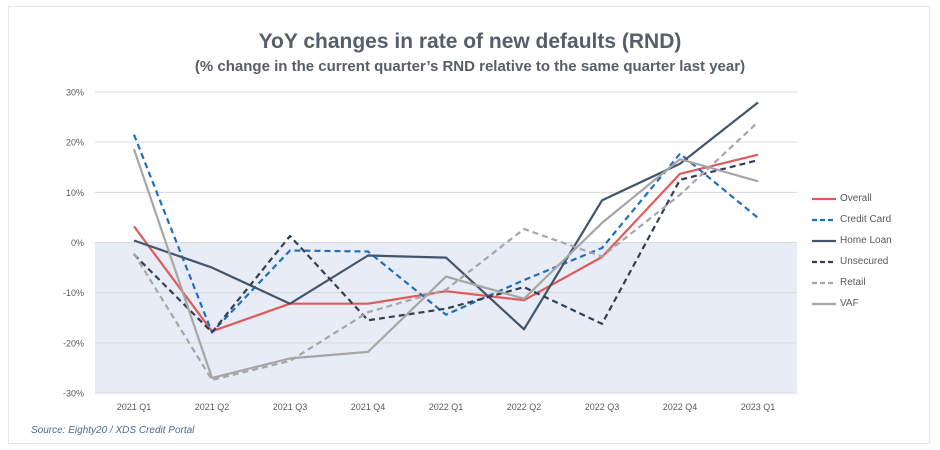 The height and width of the screenshot is (450, 940). I want to click on x-tick-label: 2022 Q4, so click(680, 407).